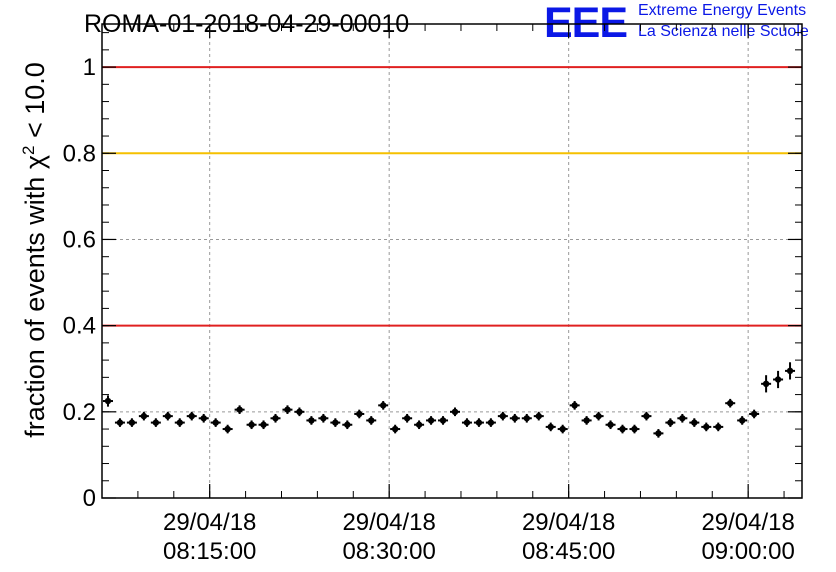 The width and height of the screenshot is (836, 572). I want to click on x-tick-time-label: 08:30:00, so click(388, 551).